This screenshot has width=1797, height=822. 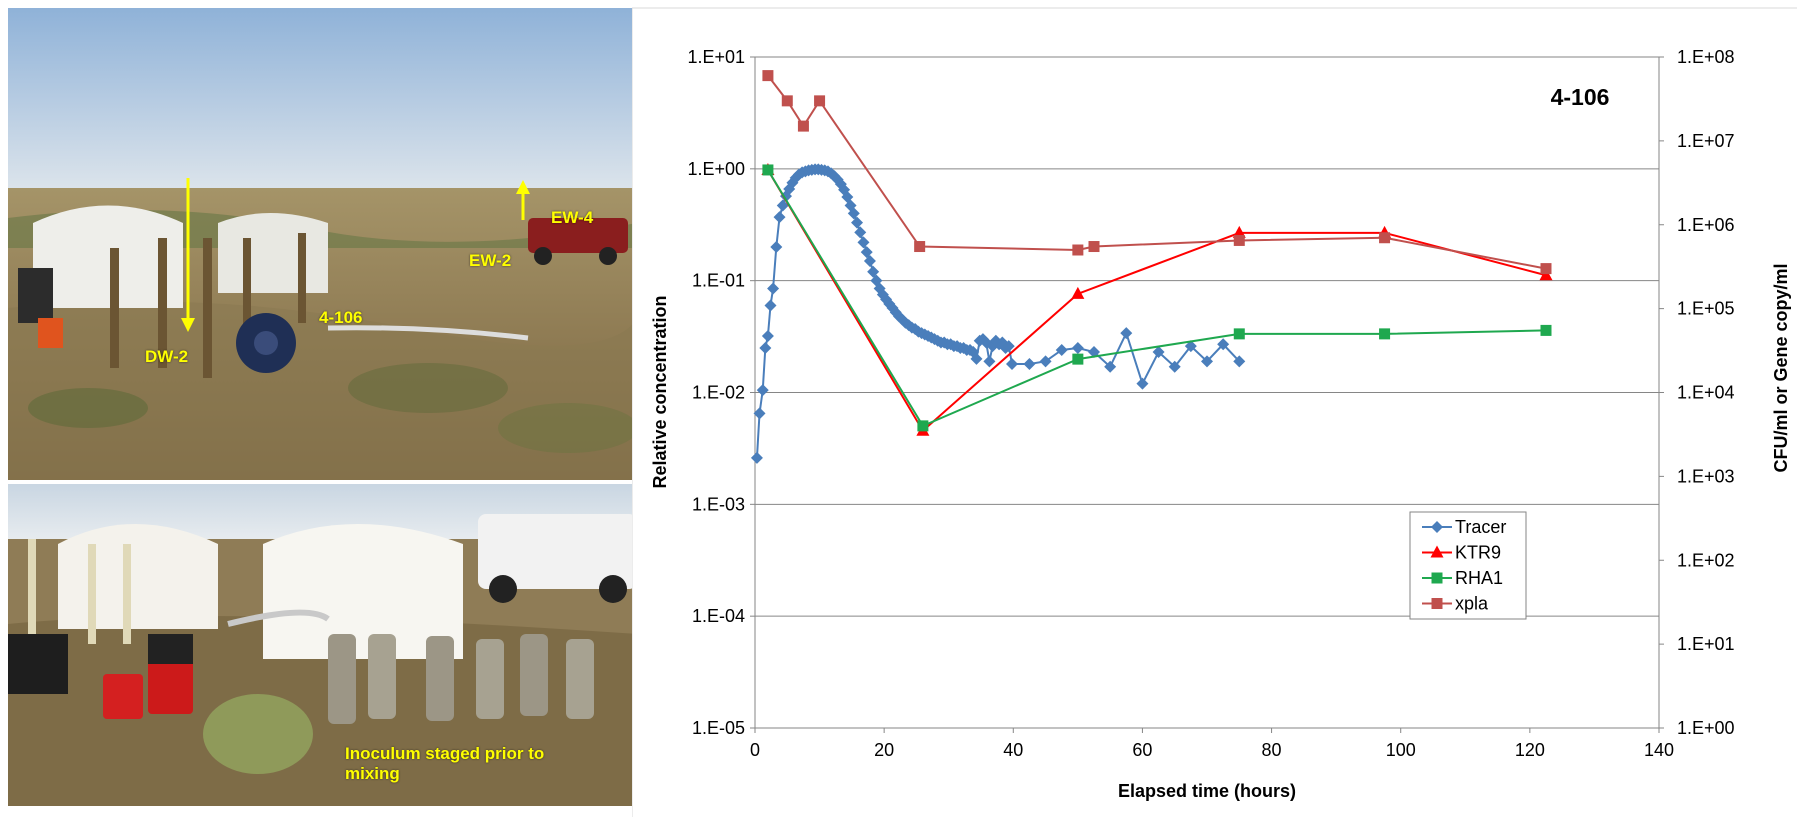 What do you see at coordinates (1272, 750) in the screenshot?
I see `x-tick-label: 80` at bounding box center [1272, 750].